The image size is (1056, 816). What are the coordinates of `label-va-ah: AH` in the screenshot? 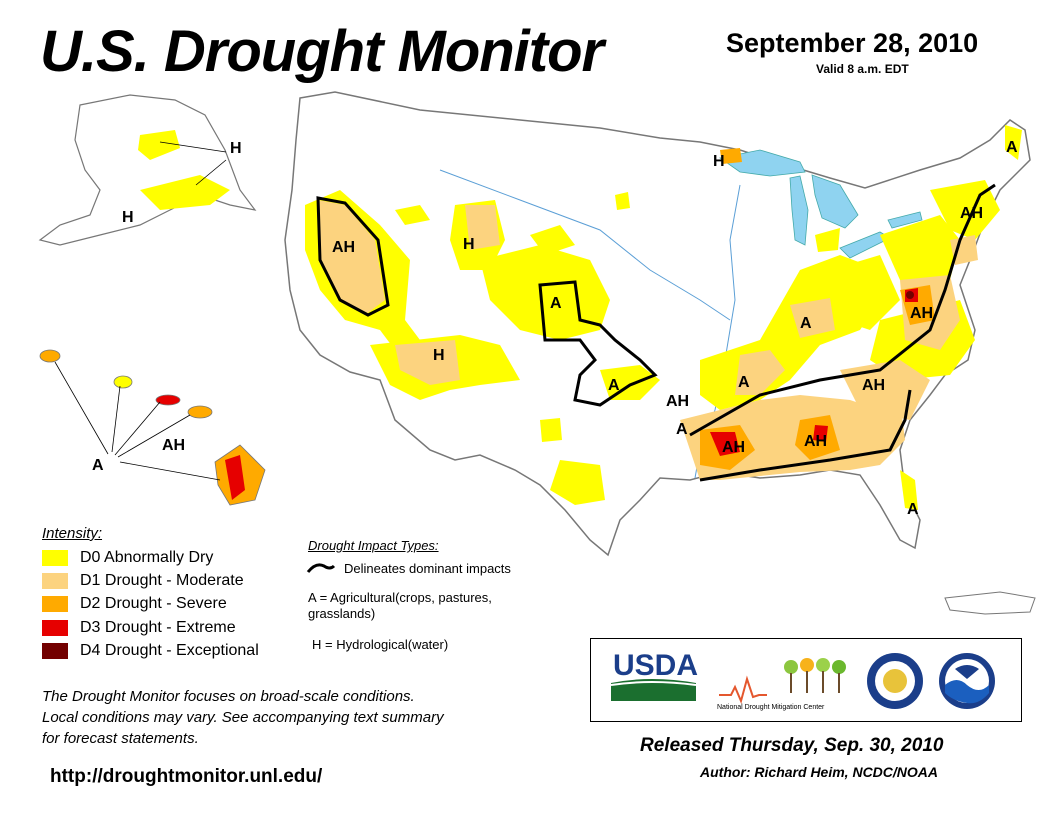 It's located at (921, 313).